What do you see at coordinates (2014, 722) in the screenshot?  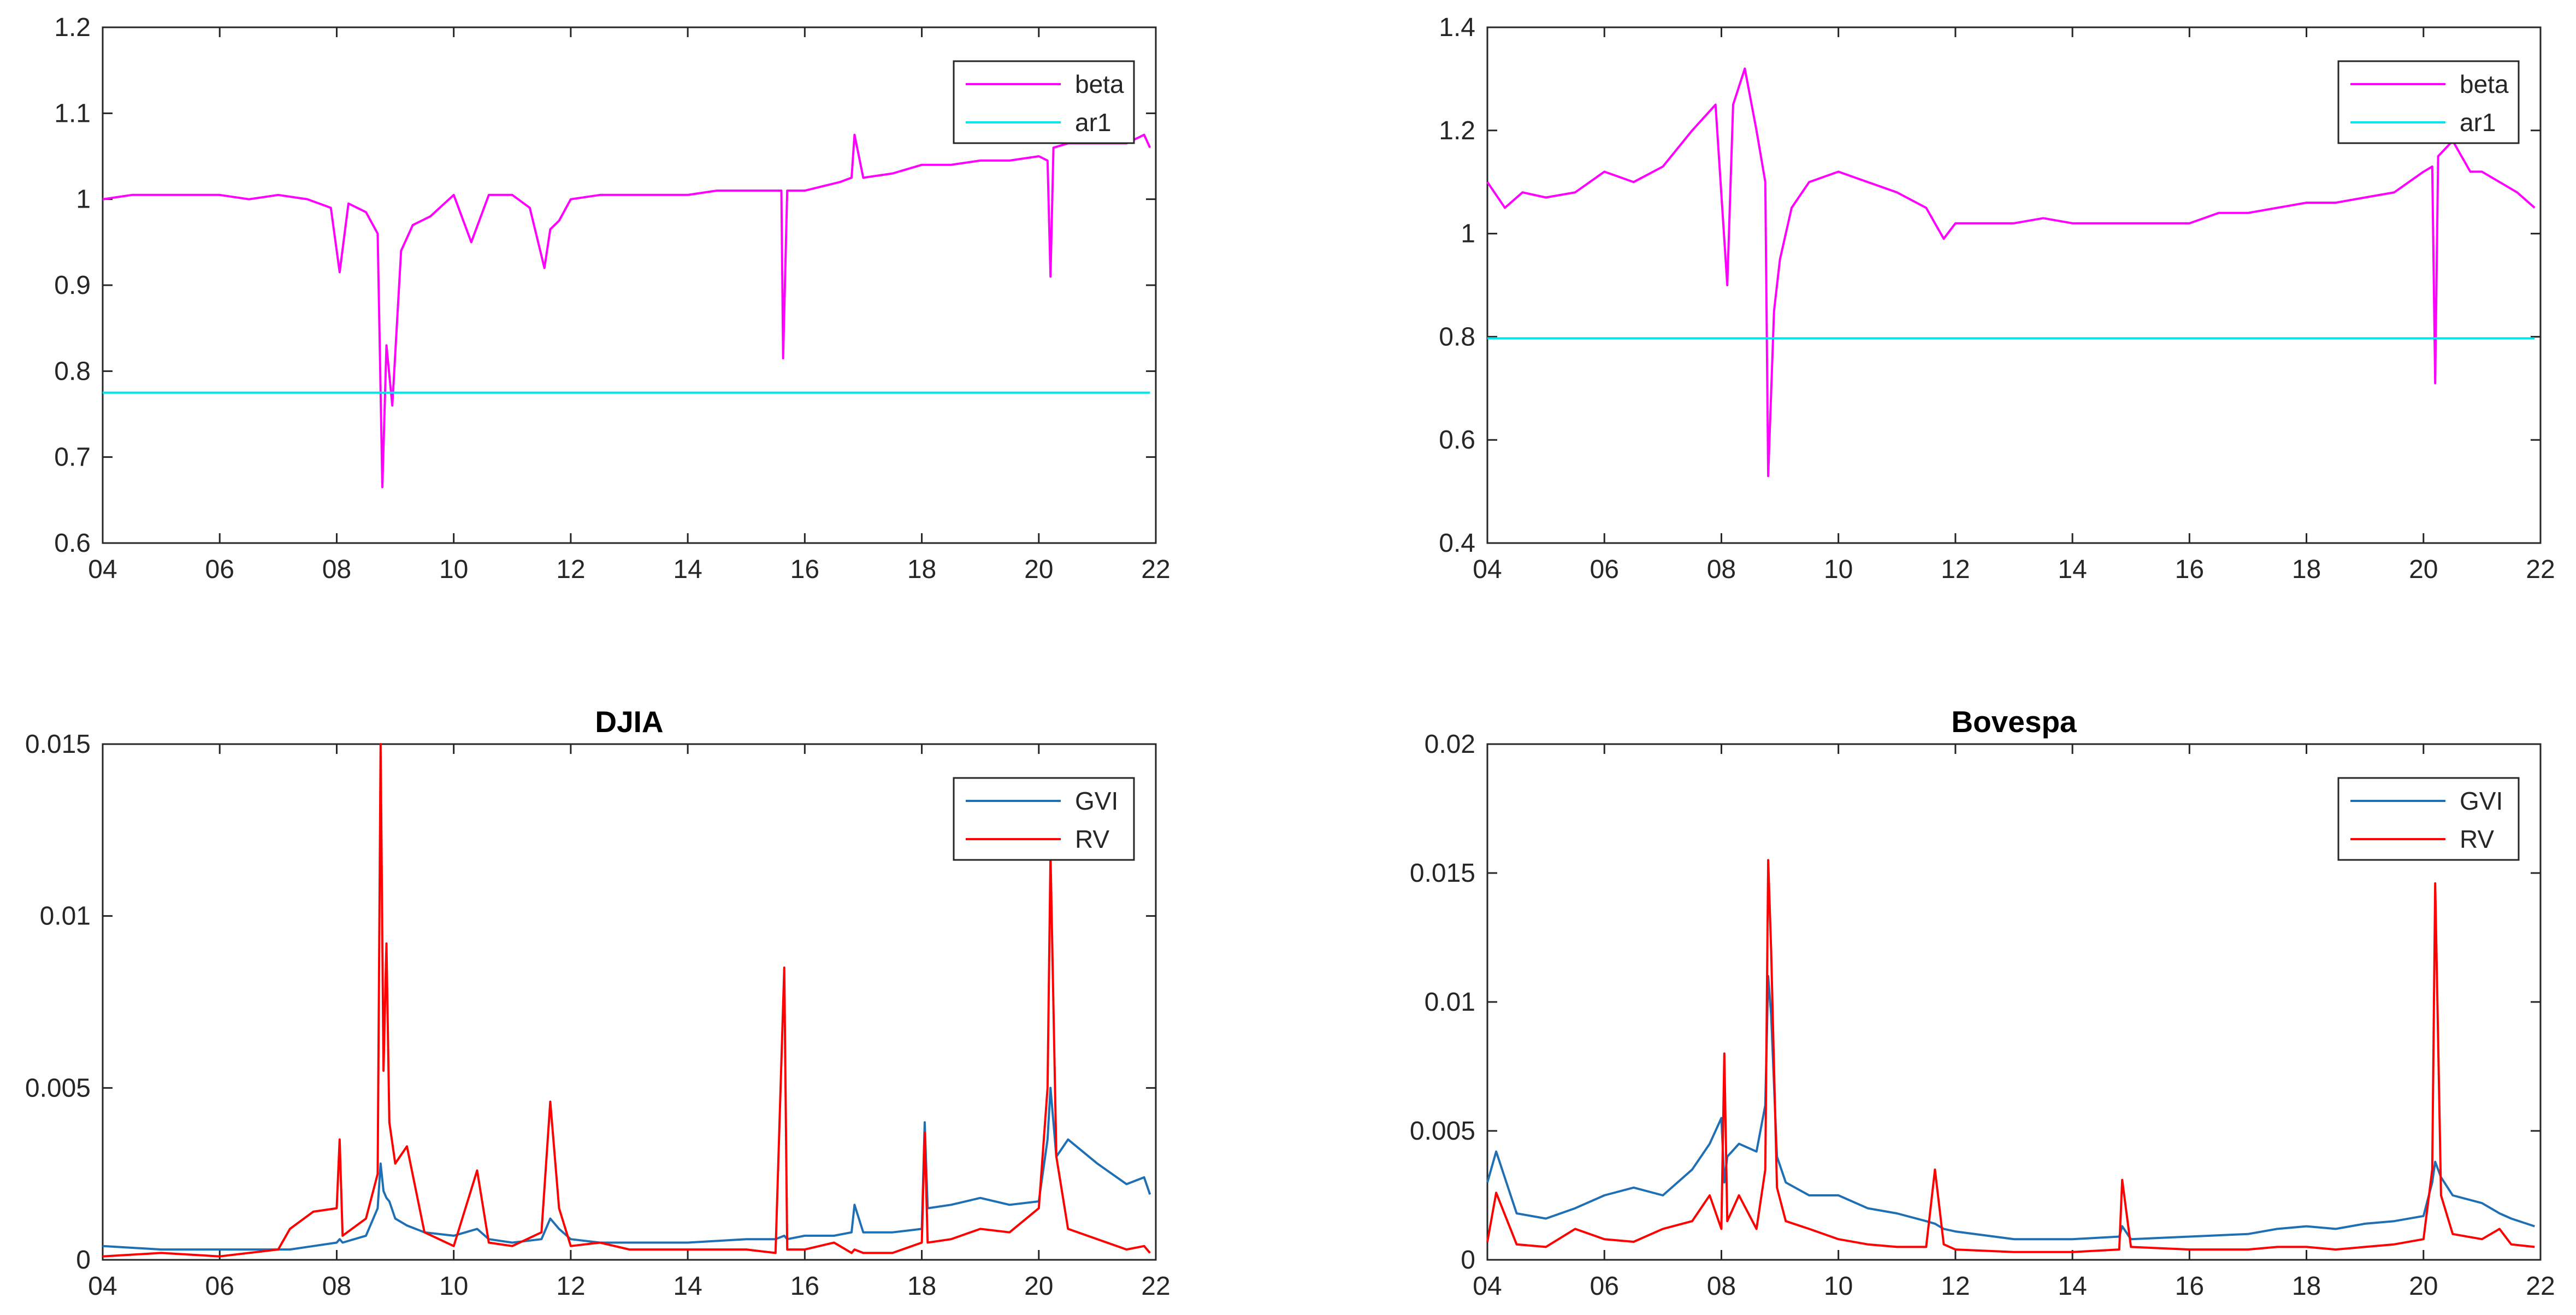 I see `chart-title: Bovespa` at bounding box center [2014, 722].